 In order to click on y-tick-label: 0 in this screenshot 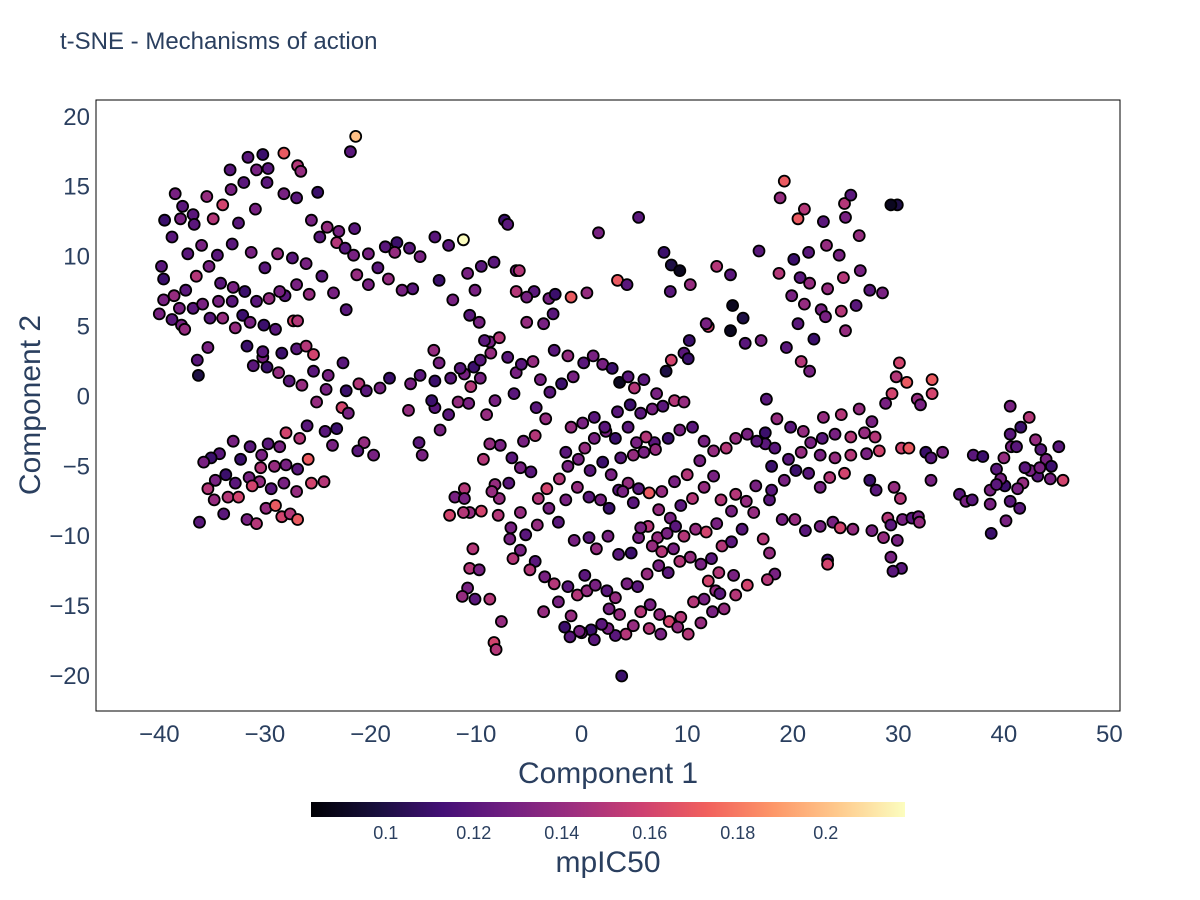, I will do `click(83, 396)`.